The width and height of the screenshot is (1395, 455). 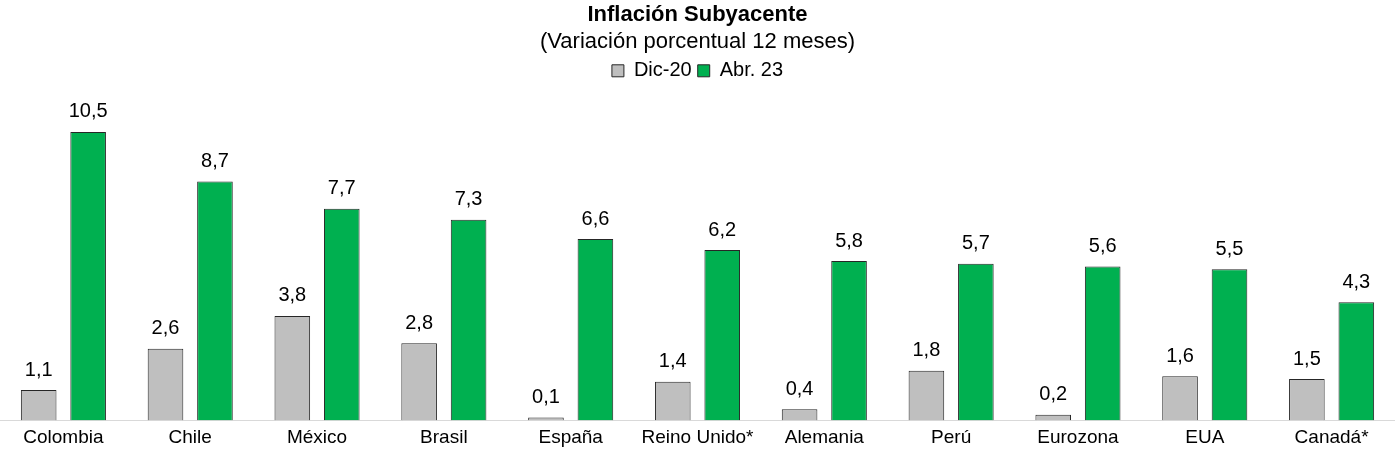 What do you see at coordinates (215, 159) in the screenshot?
I see `data-label: 8,7` at bounding box center [215, 159].